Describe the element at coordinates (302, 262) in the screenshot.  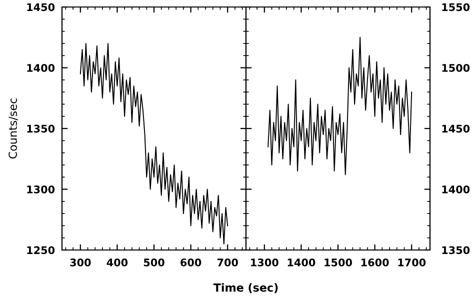
I see `x-tick-label: 1400` at that location.